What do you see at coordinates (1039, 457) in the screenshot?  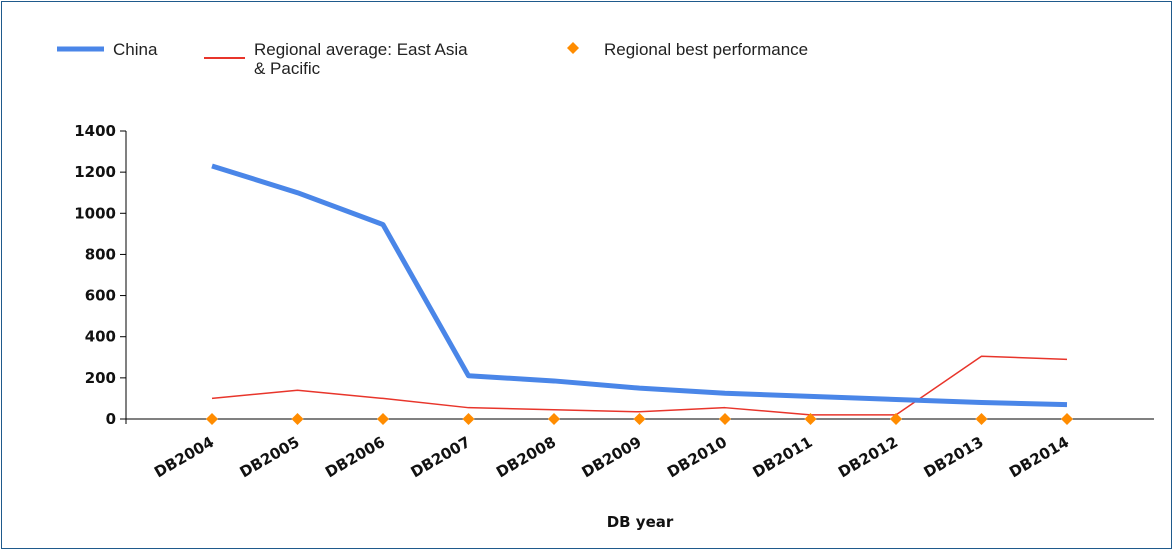 I see `x-tick-label: DB2014` at bounding box center [1039, 457].